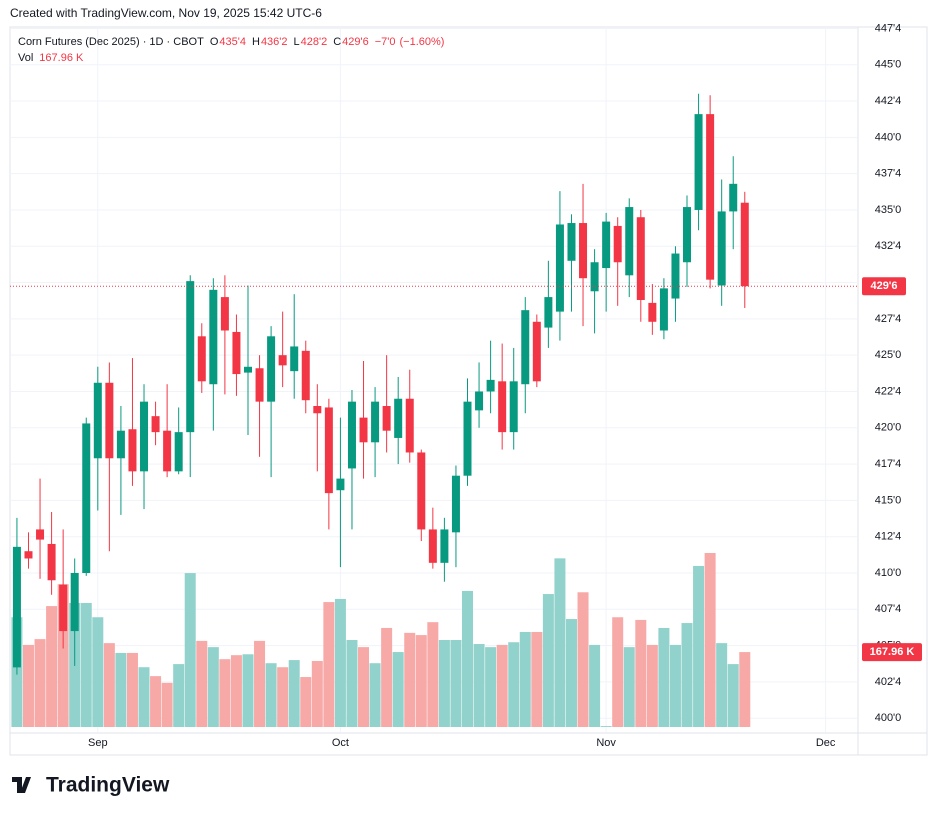  What do you see at coordinates (888, 537) in the screenshot?
I see `y-tick-label: 412'4` at bounding box center [888, 537].